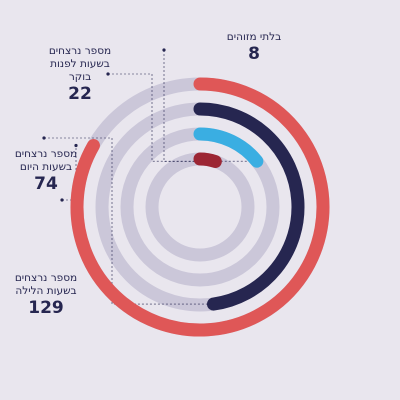 Image resolution: width=400 pixels, height=400 pixels. I want to click on leader-morning, so click(182, 117).